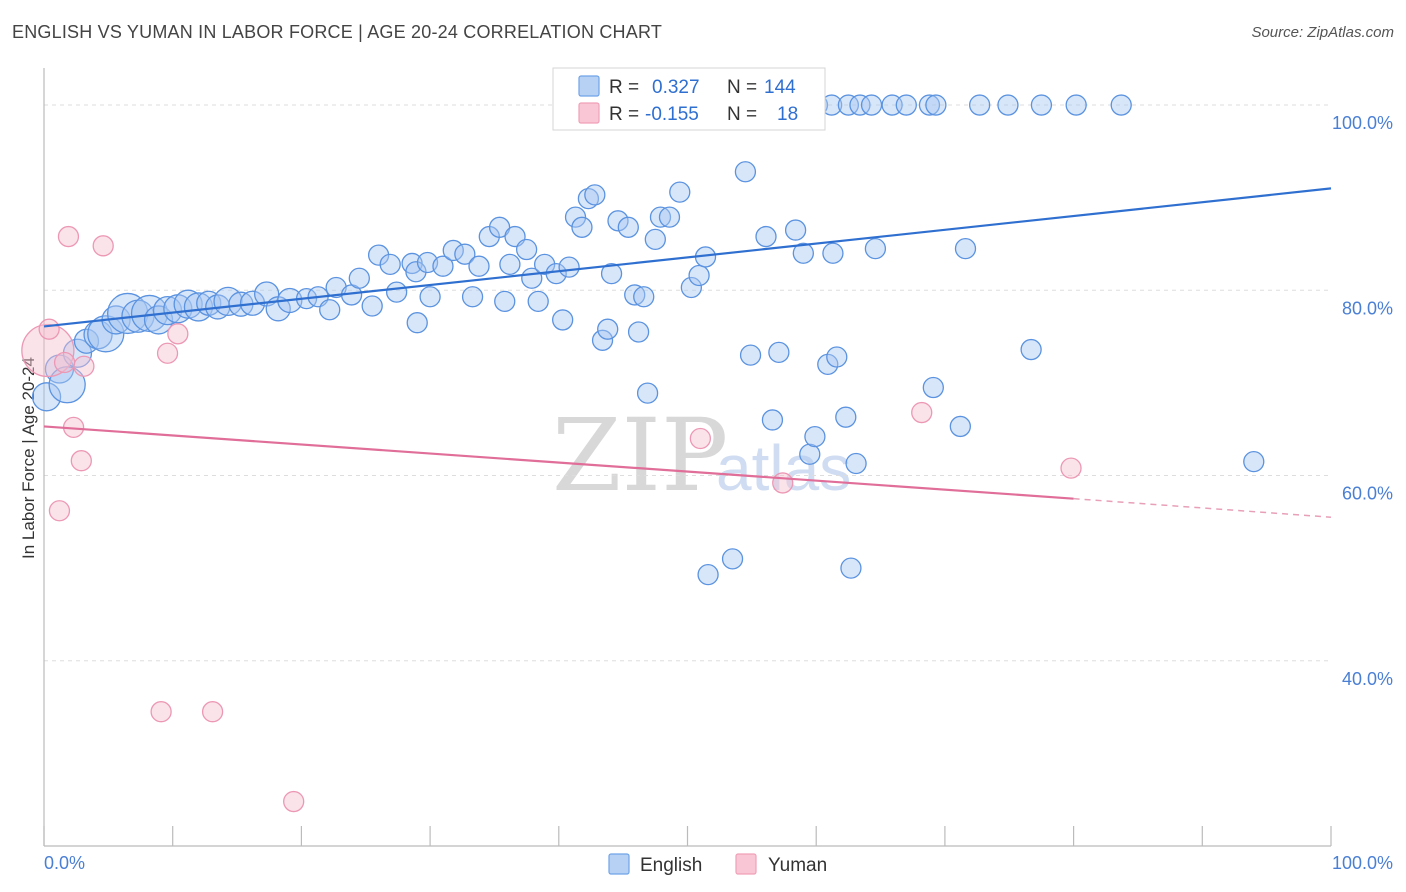 The image size is (1406, 892). Describe the element at coordinates (742, 114) in the screenshot. I see `legend-yuman-n-label: N =` at that location.